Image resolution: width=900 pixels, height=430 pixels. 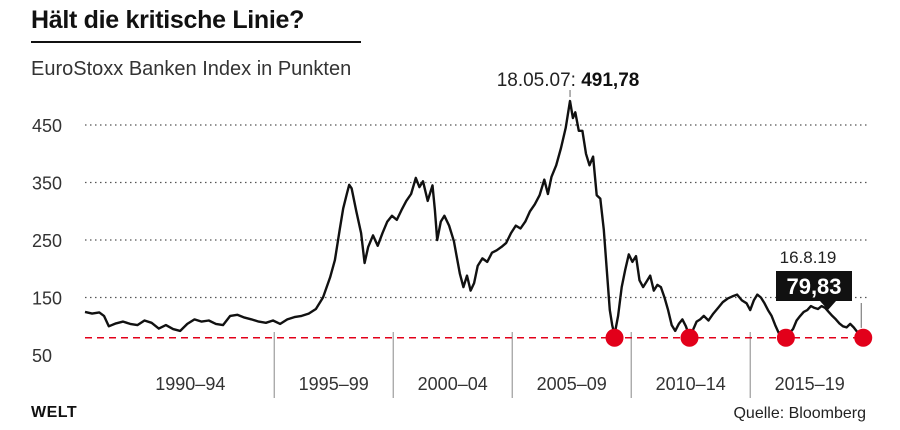 I want to click on y-tick-label: 350, so click(x=47, y=184).